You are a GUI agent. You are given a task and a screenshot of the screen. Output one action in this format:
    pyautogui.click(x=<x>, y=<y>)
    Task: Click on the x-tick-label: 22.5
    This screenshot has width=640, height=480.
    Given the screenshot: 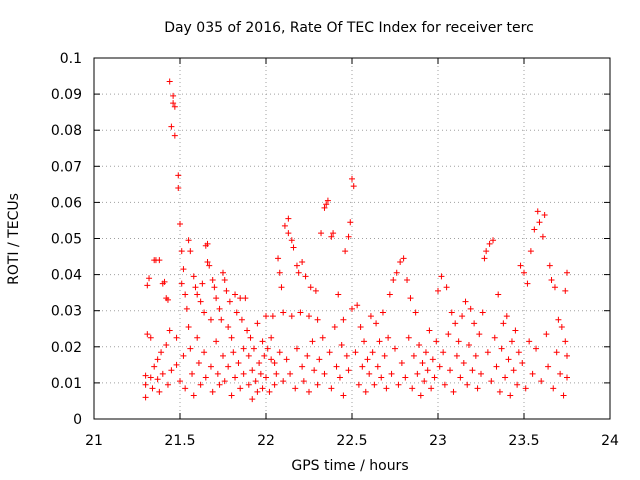 What is the action you would take?
    pyautogui.click(x=351, y=441)
    